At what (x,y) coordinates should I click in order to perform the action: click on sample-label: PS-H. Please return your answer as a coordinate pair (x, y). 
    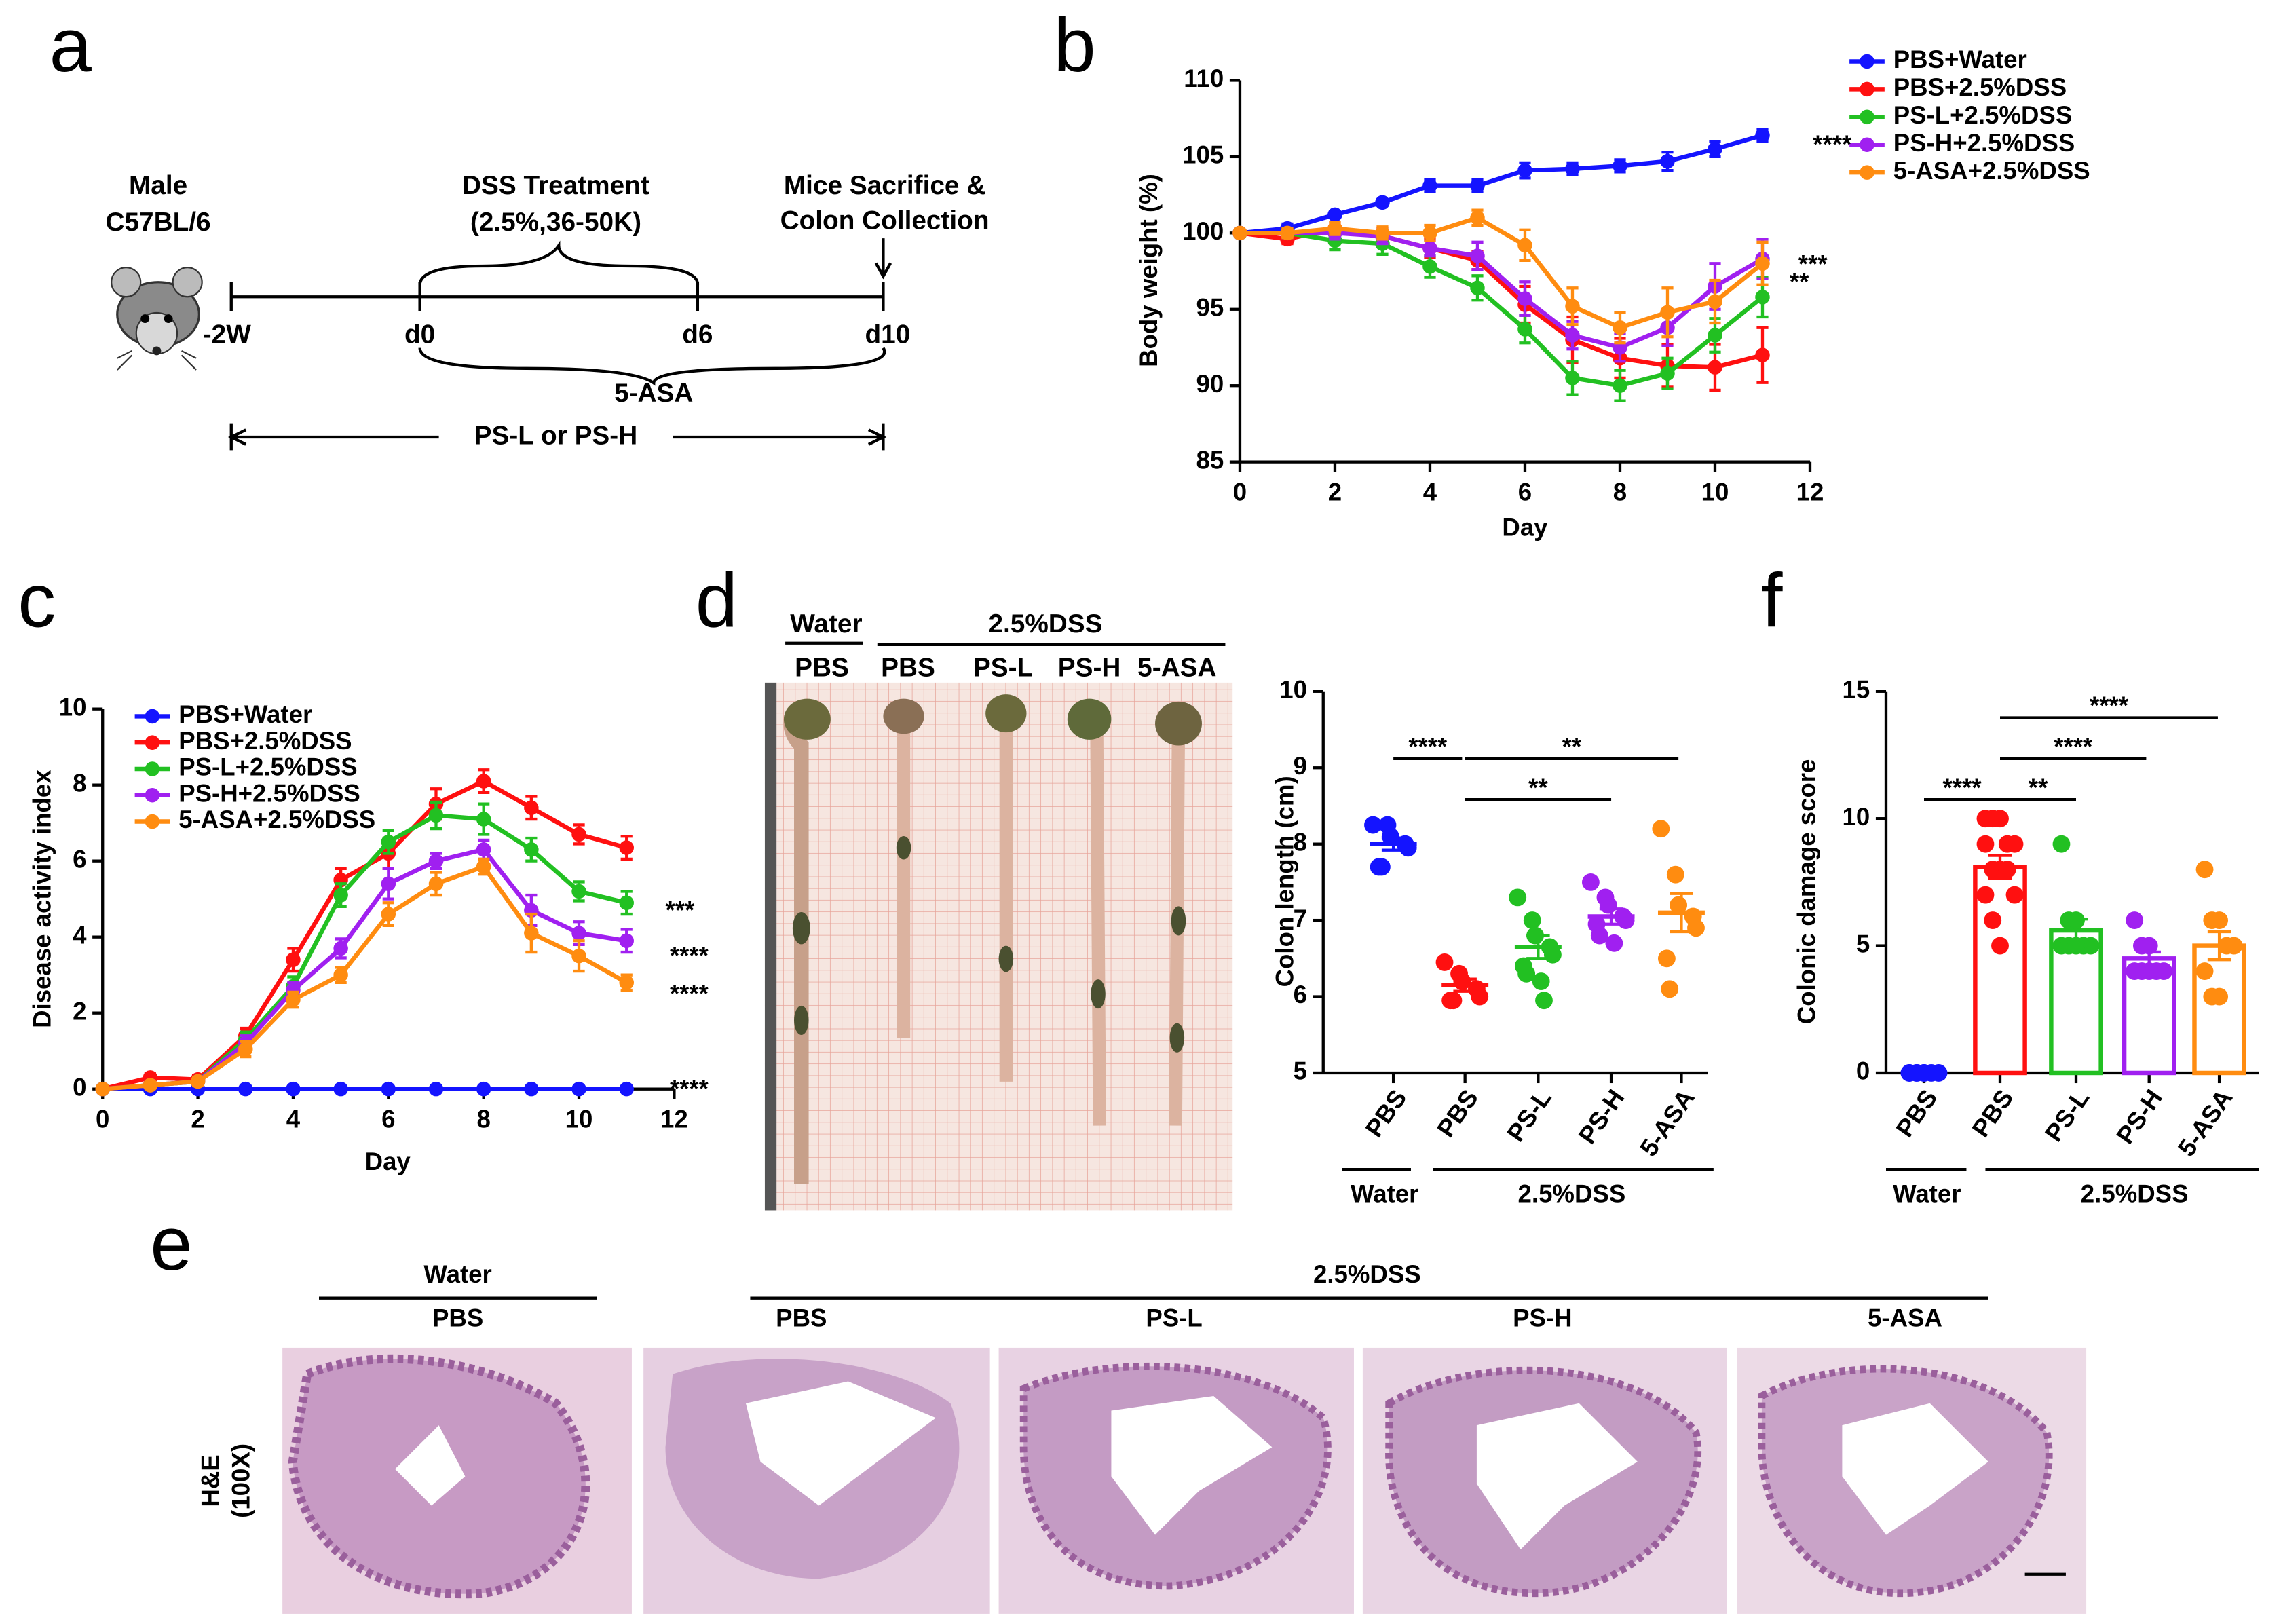
    Looking at the image, I should click on (1089, 668).